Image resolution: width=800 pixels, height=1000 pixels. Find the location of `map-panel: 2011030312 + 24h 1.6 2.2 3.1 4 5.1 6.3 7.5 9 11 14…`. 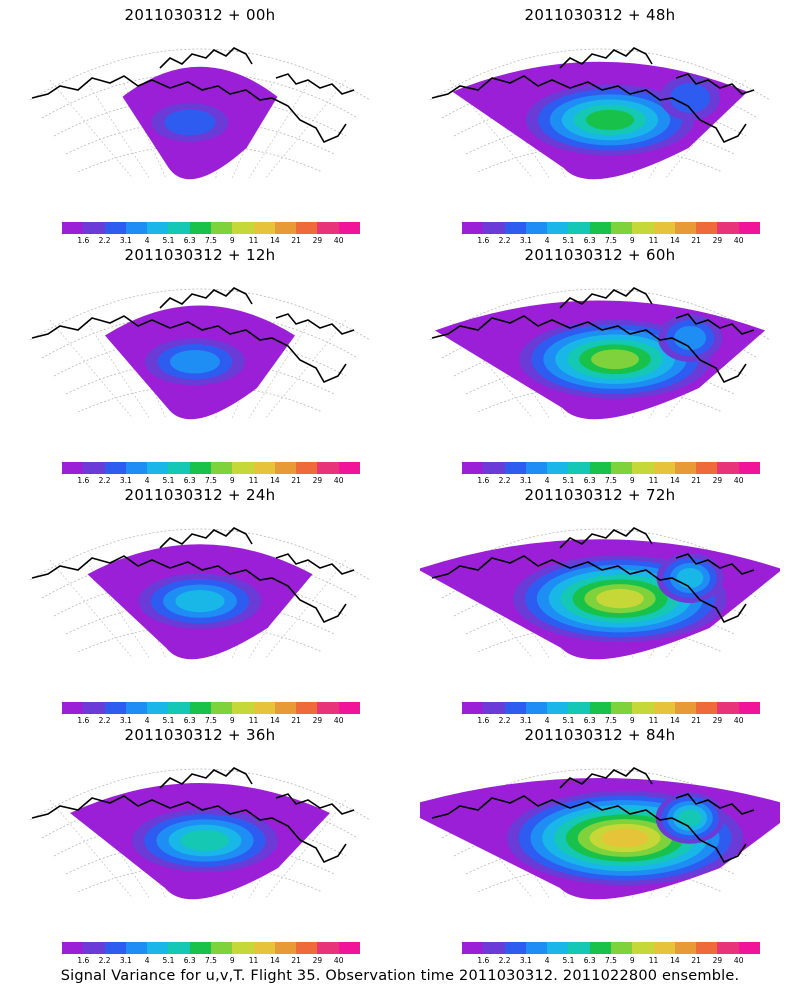

map-panel: 2011030312 + 24h 1.6 2.2 3.1 4 5.1 6.3 7.5 9 11 14… is located at coordinates (200, 602).